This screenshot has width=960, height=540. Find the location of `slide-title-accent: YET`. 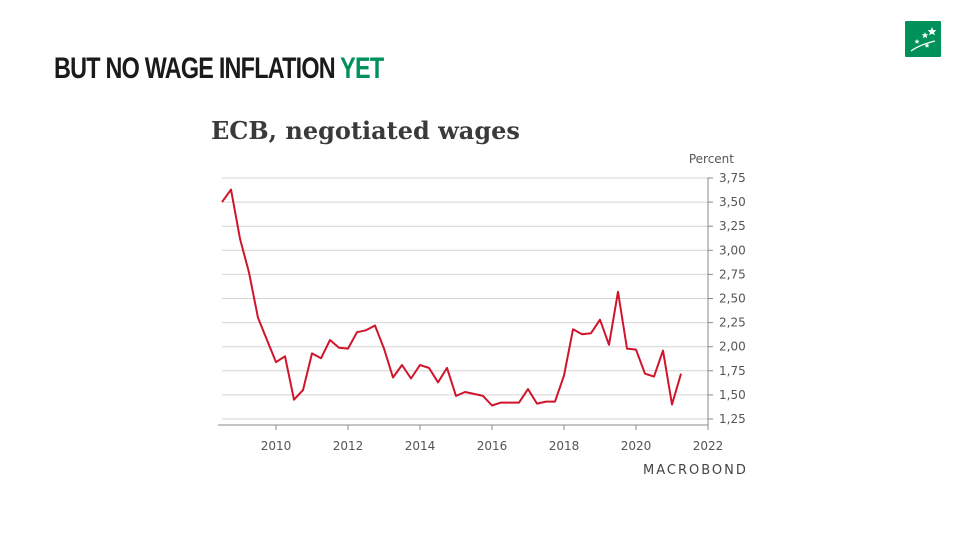

slide-title-accent: YET is located at coordinates (362, 68).